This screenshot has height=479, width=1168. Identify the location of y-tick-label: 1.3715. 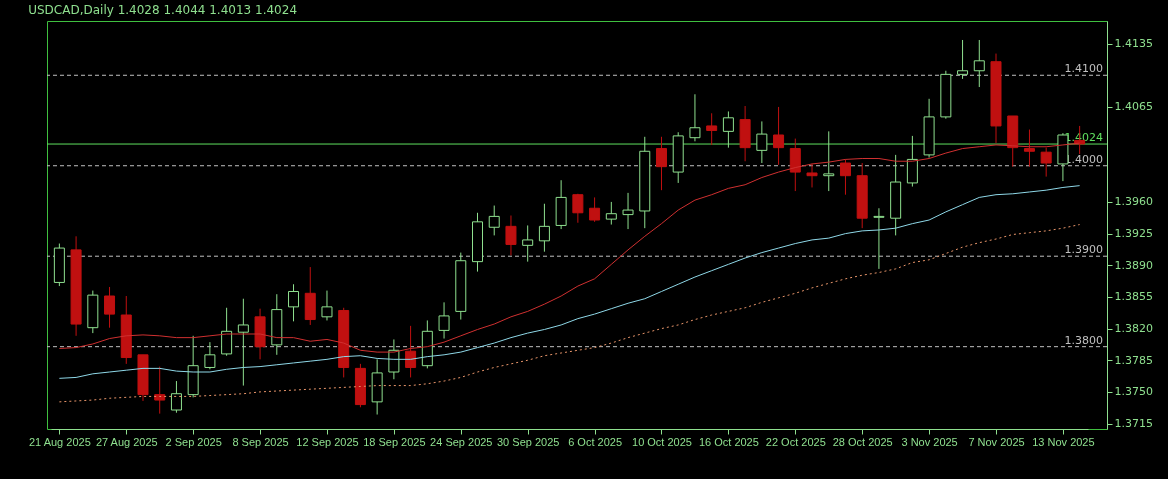
(1133, 424).